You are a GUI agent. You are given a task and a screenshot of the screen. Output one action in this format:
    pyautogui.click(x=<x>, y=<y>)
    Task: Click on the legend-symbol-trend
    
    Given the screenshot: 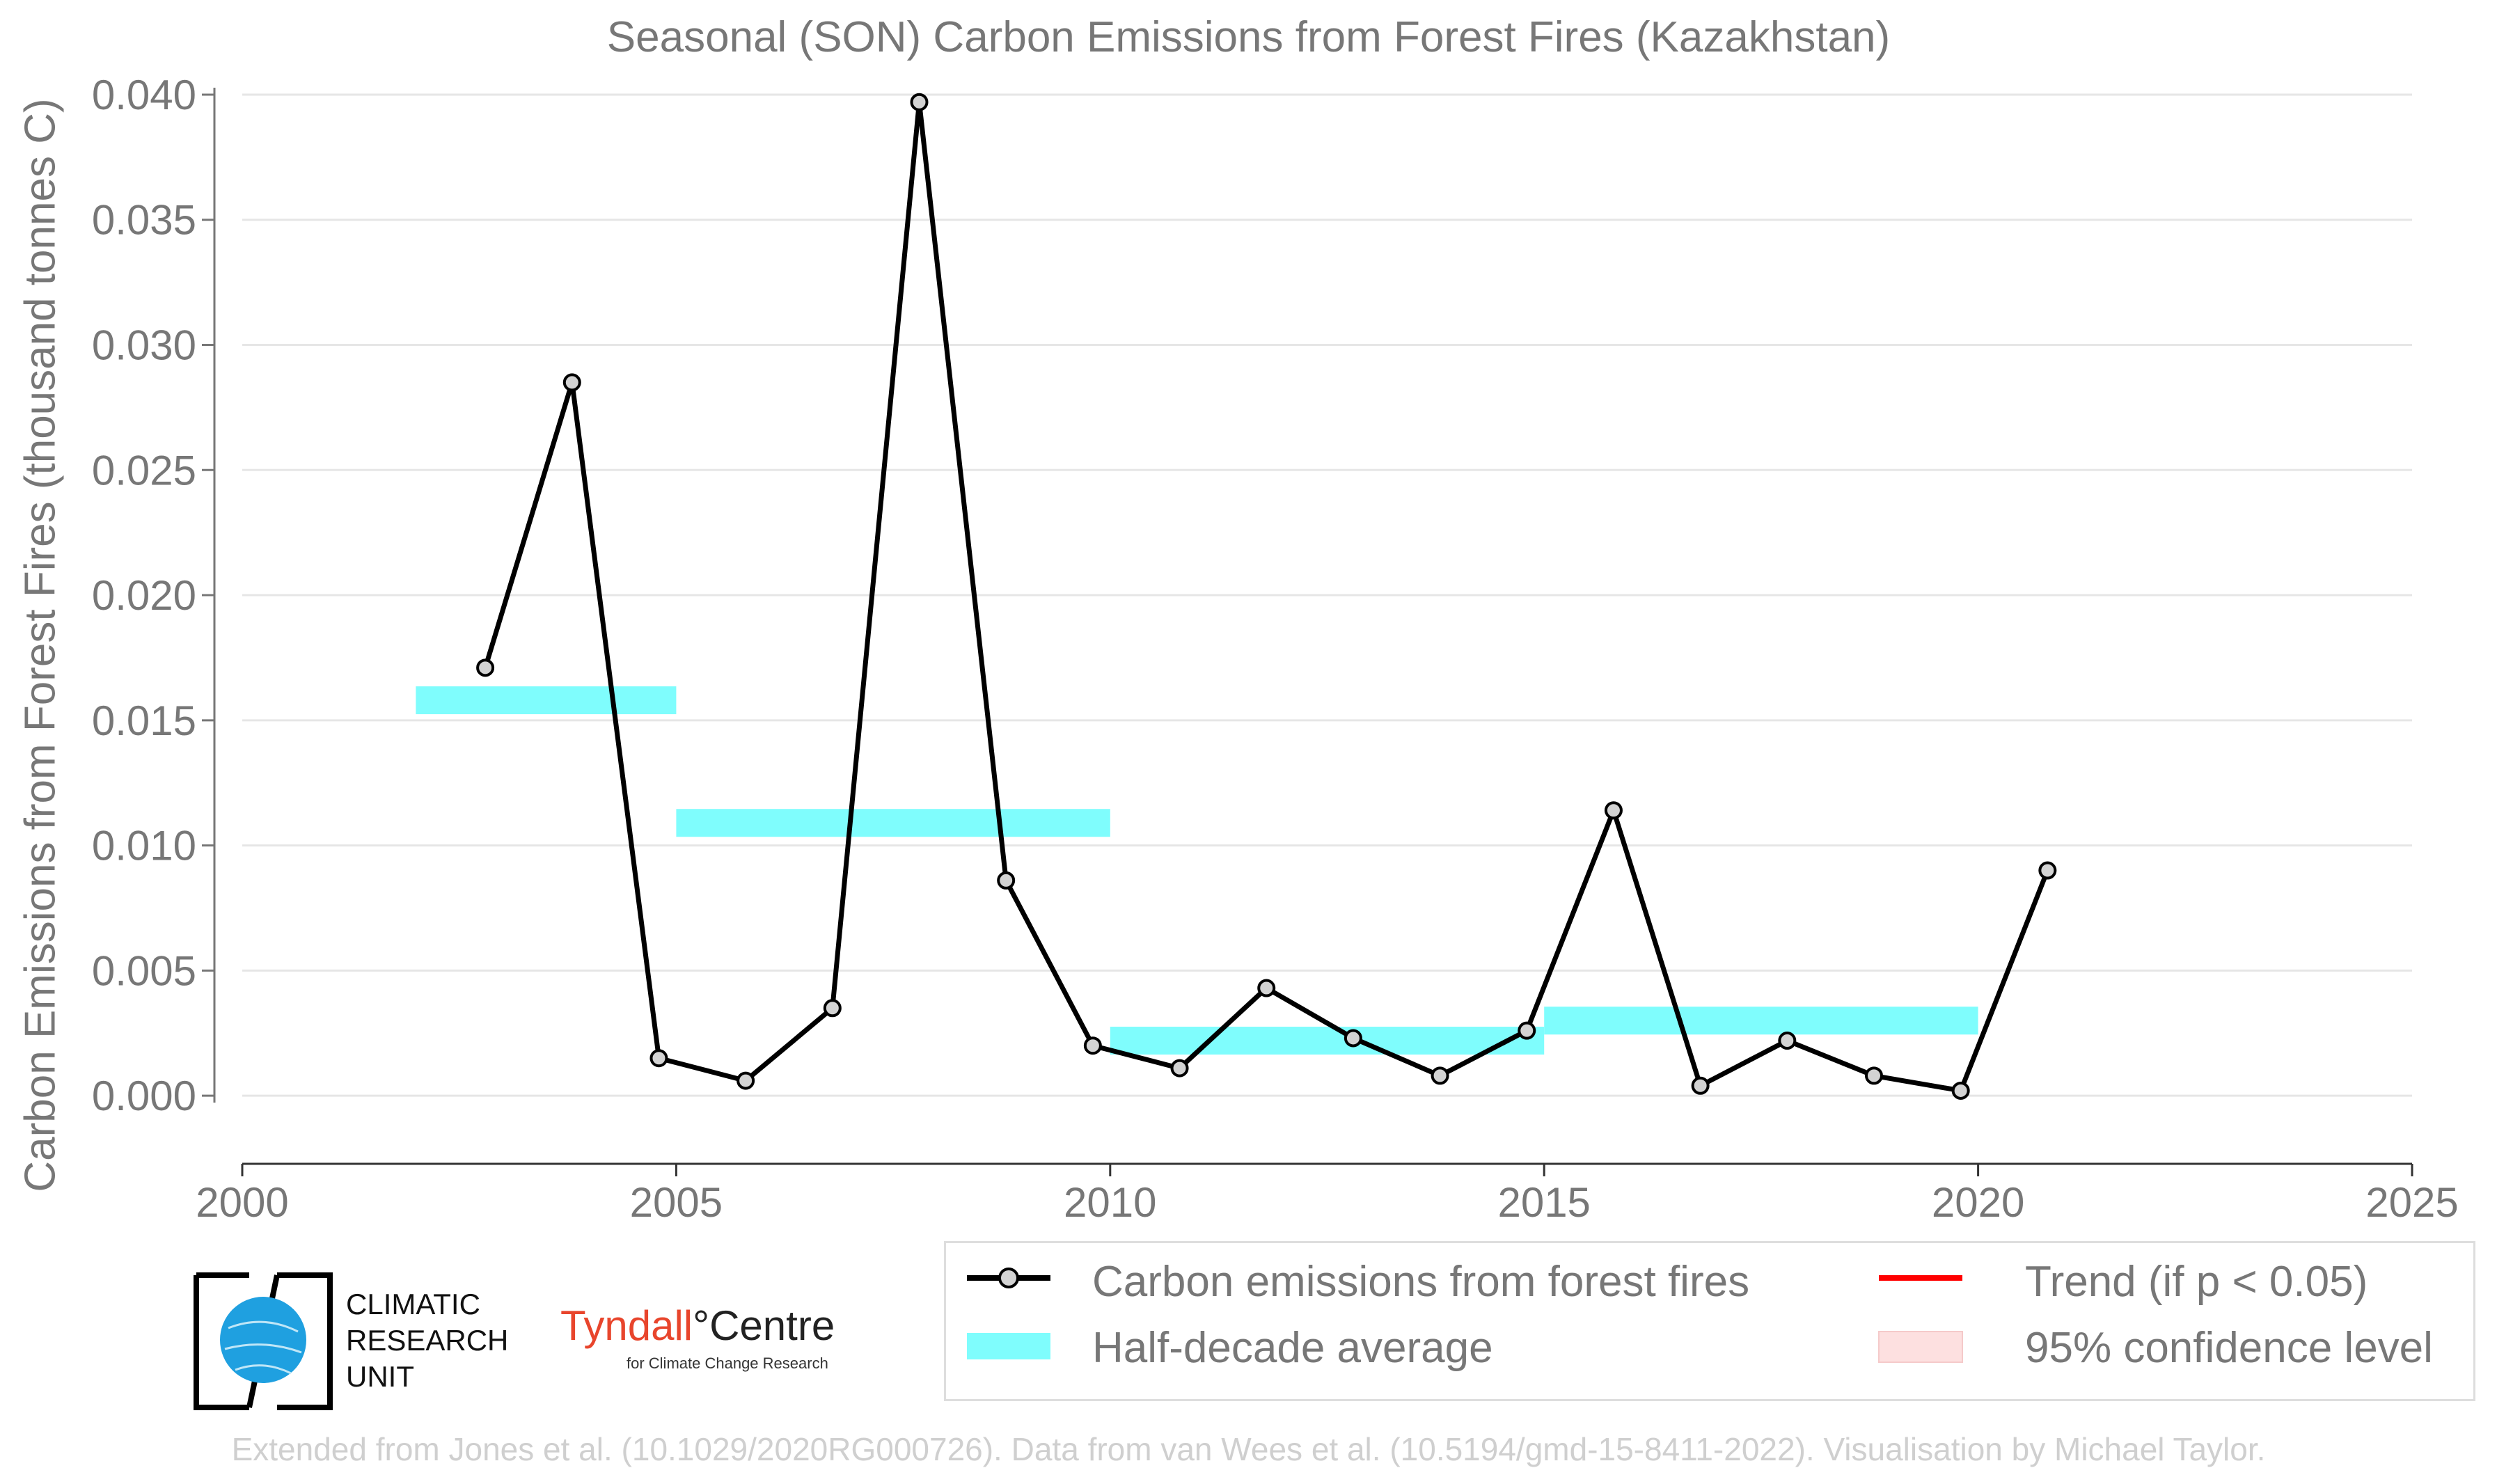 What is the action you would take?
    pyautogui.click(x=1920, y=1278)
    